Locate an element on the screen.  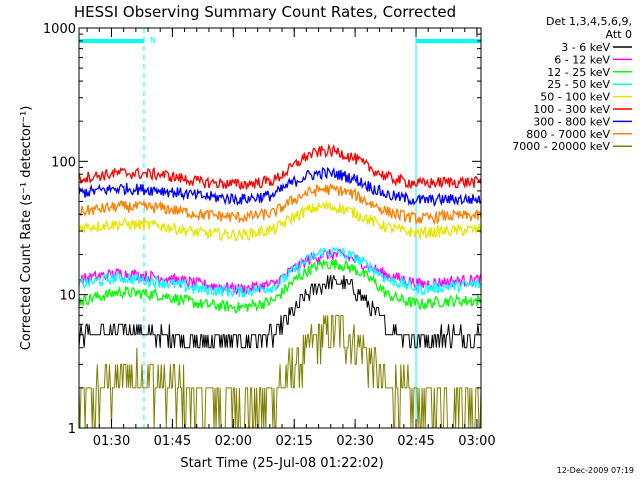
legend-entry-label: 300 - 800 keV is located at coordinates (571, 121).